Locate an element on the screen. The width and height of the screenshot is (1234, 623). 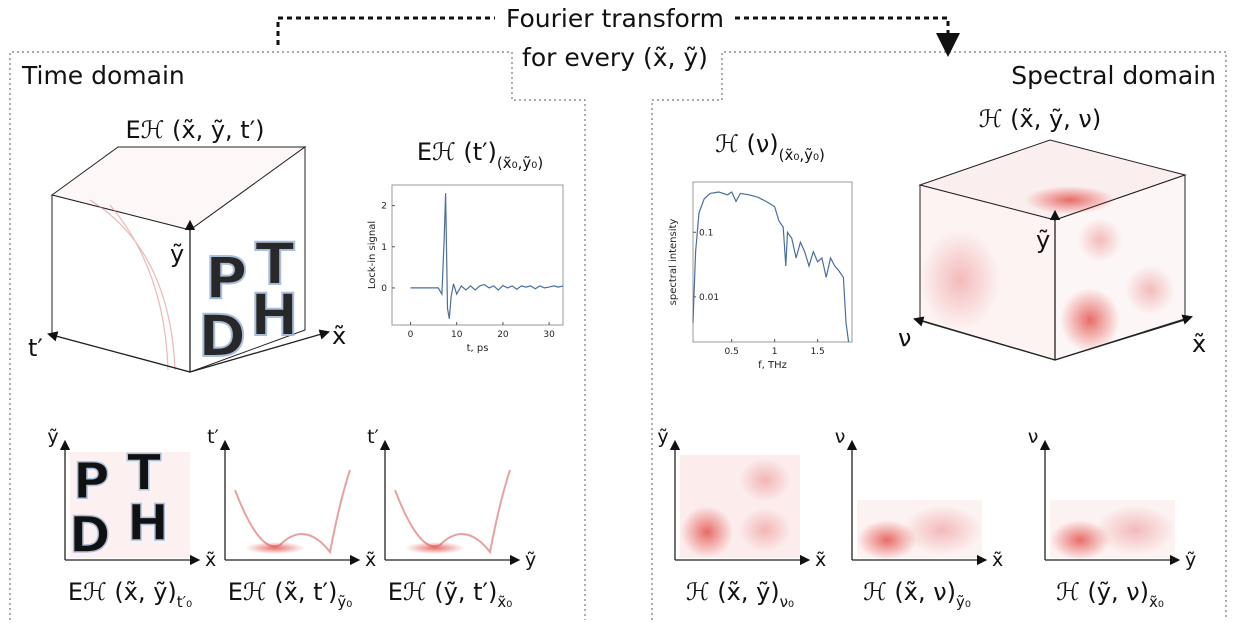
panel-title: Time domain is located at coordinates (103, 75).